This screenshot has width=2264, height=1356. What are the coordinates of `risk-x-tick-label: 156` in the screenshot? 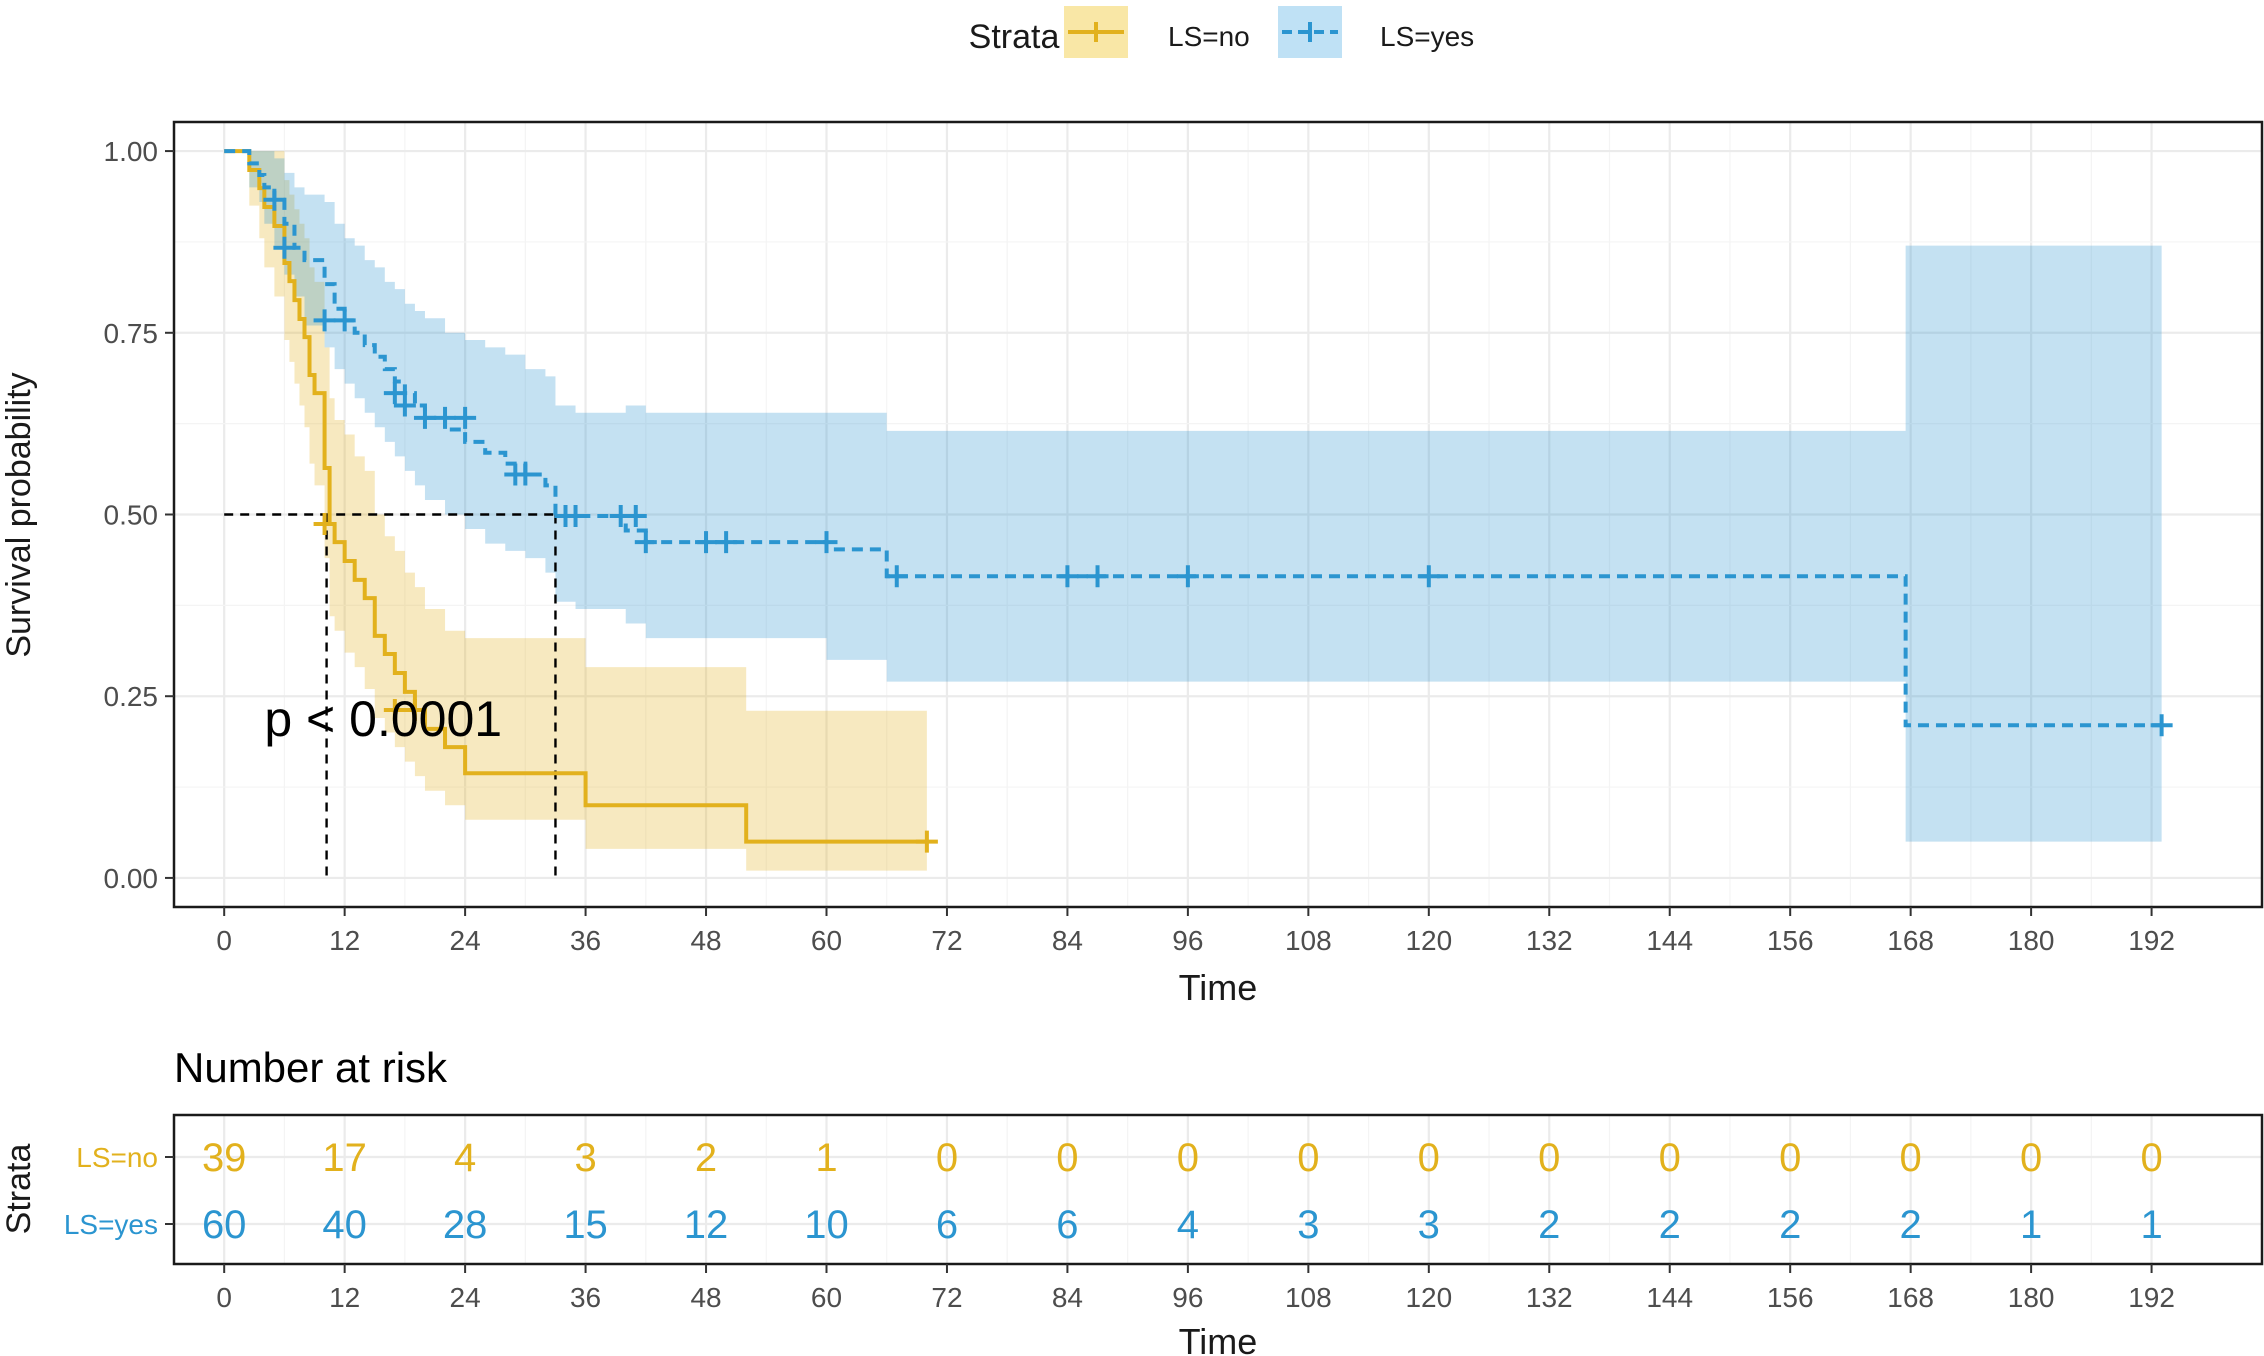 It's located at (1790, 1297).